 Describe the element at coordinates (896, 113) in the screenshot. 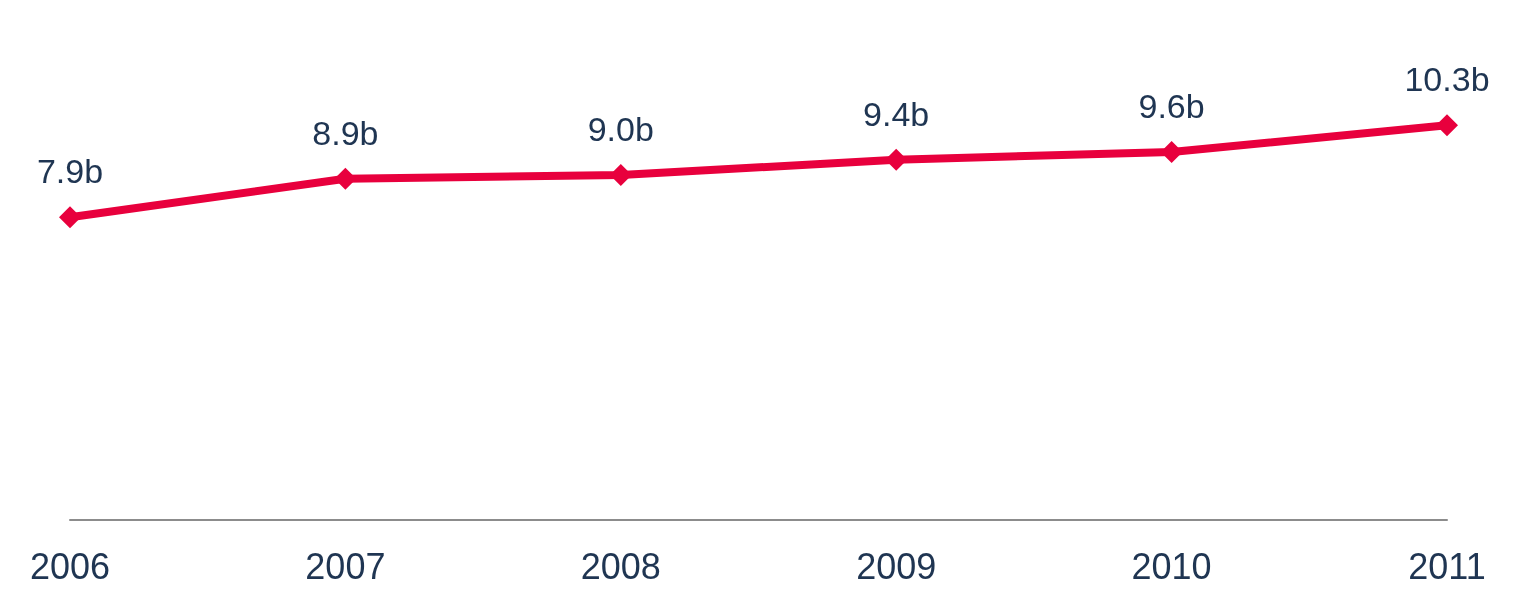

I see `data-label: 9.4b` at that location.